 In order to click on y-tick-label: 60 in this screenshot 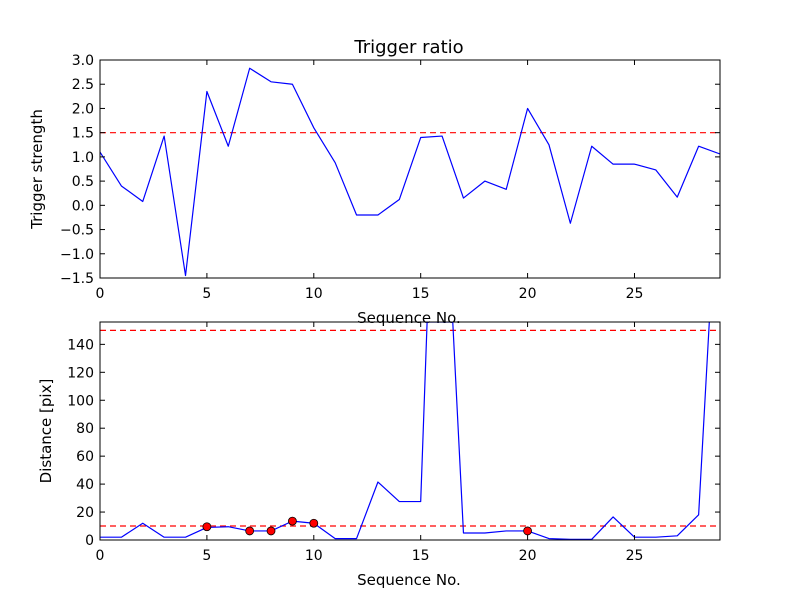, I will do `click(85, 457)`.